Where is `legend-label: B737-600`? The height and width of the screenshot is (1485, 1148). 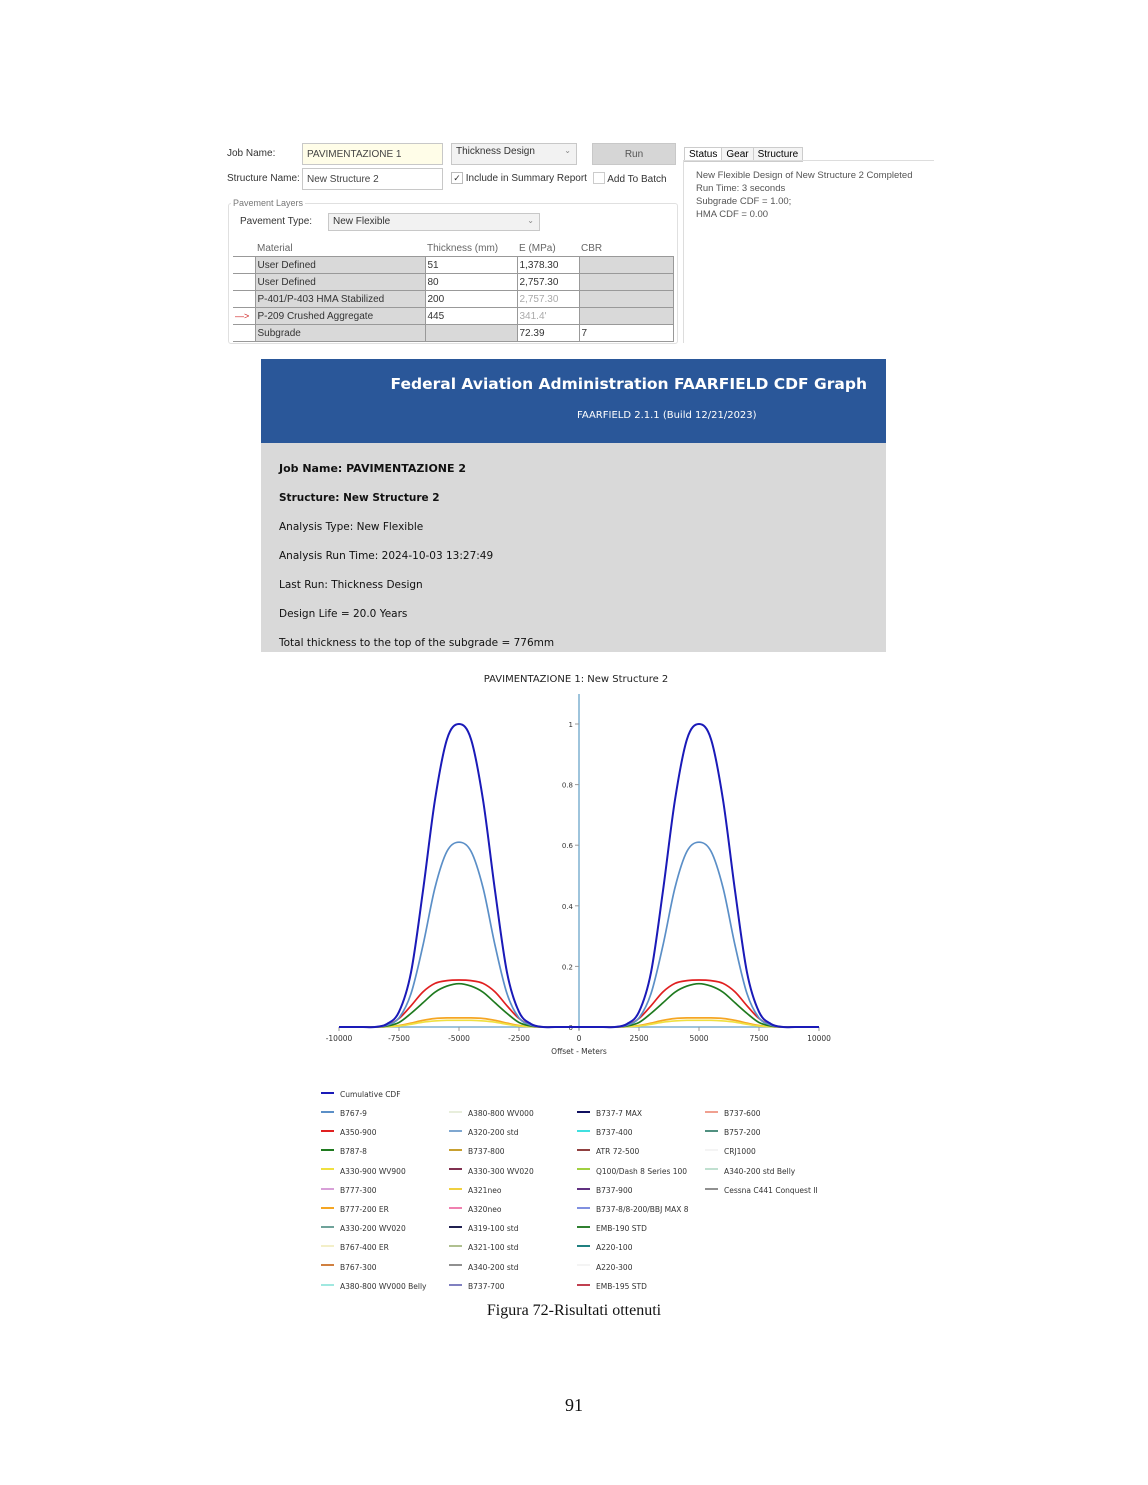 legend-label: B737-600 is located at coordinates (742, 1113).